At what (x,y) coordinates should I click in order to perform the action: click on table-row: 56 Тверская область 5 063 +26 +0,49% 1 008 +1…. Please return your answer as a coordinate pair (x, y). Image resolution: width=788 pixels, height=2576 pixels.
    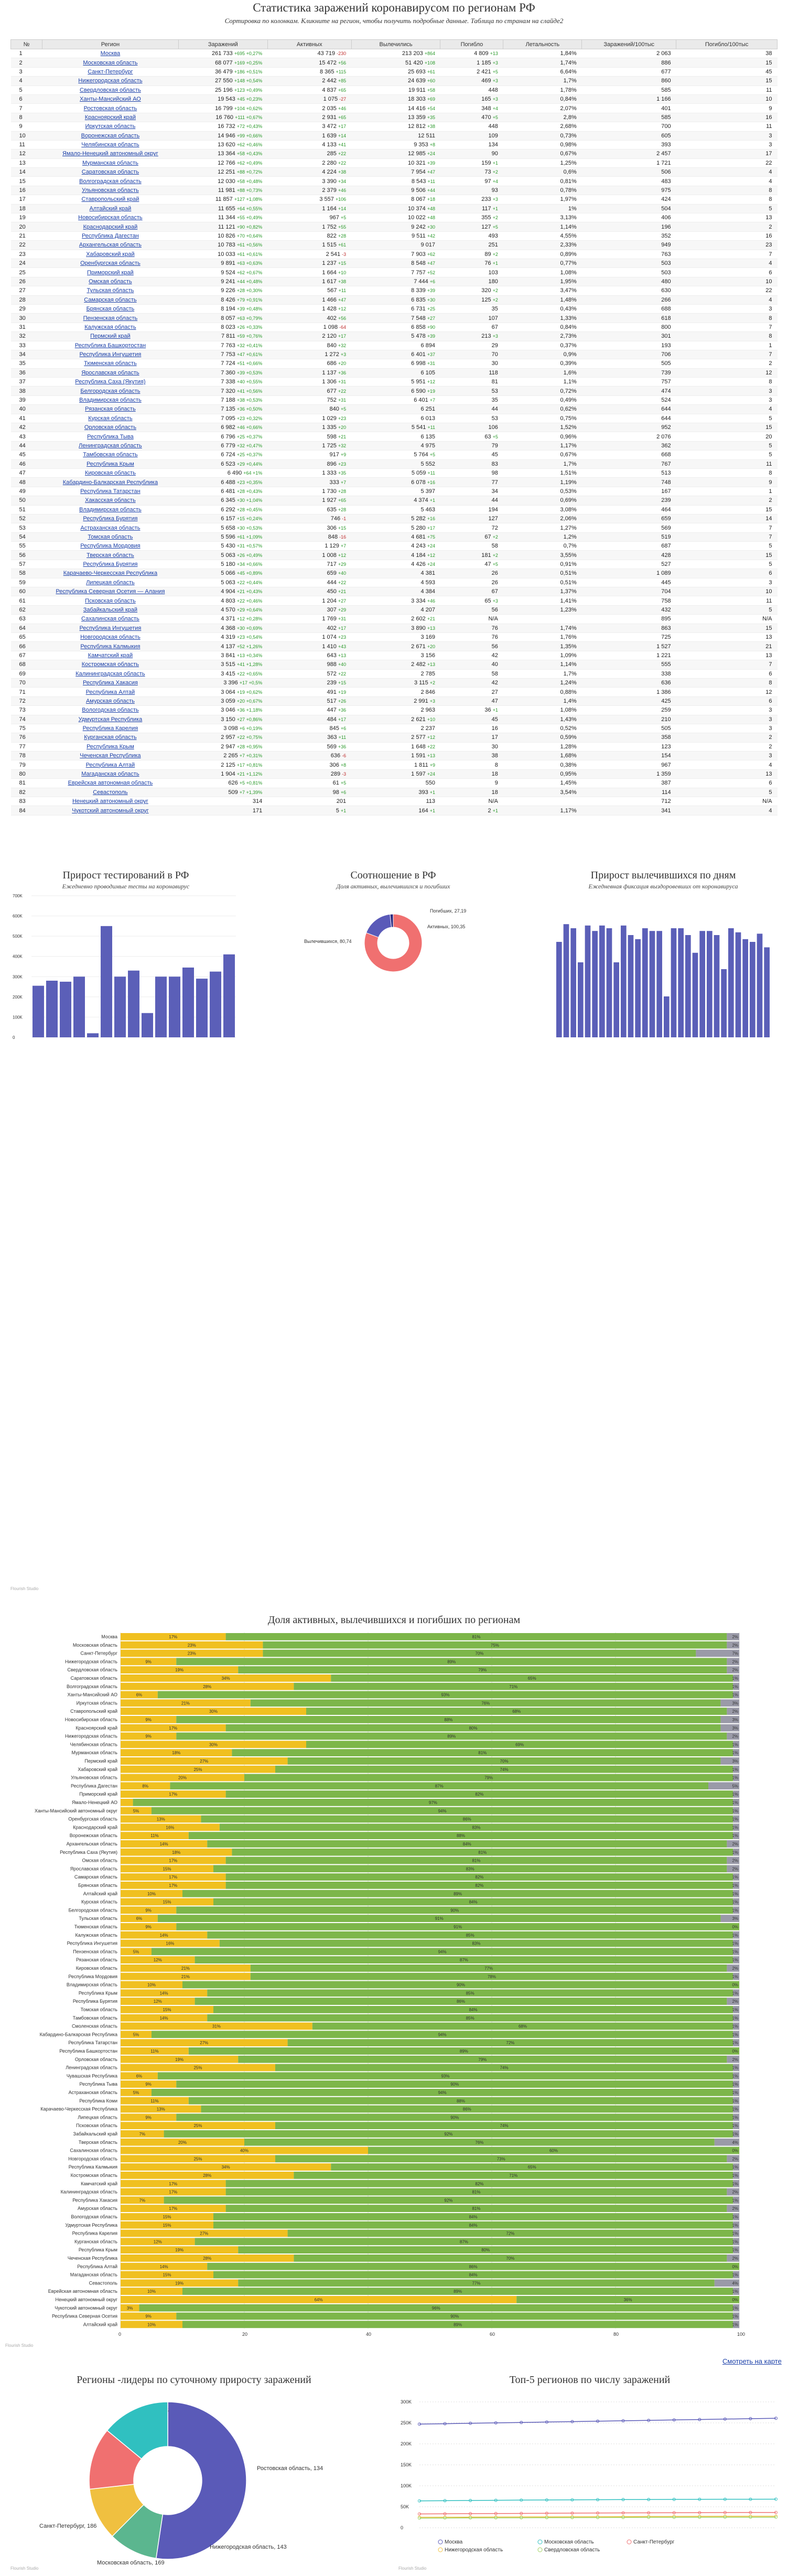
    Looking at the image, I should click on (394, 555).